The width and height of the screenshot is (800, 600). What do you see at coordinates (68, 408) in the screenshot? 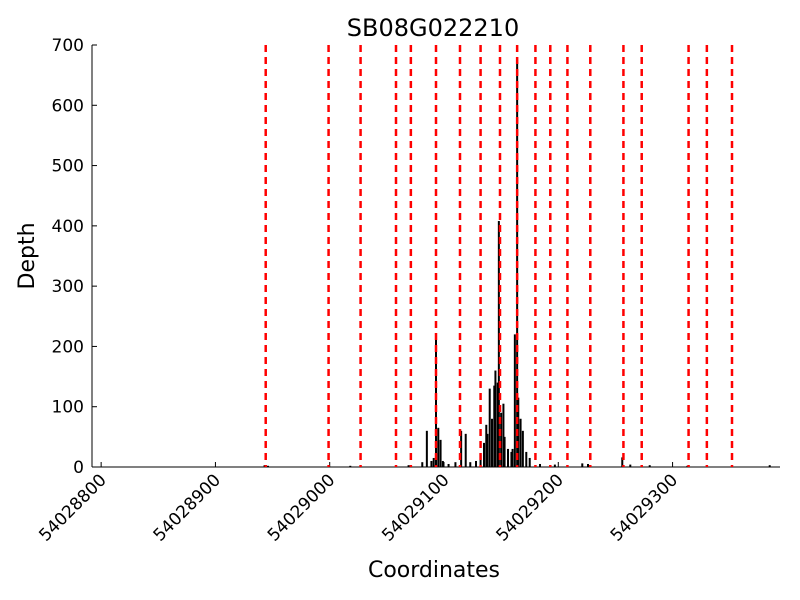
I see `y-tick-label: 100` at bounding box center [68, 408].